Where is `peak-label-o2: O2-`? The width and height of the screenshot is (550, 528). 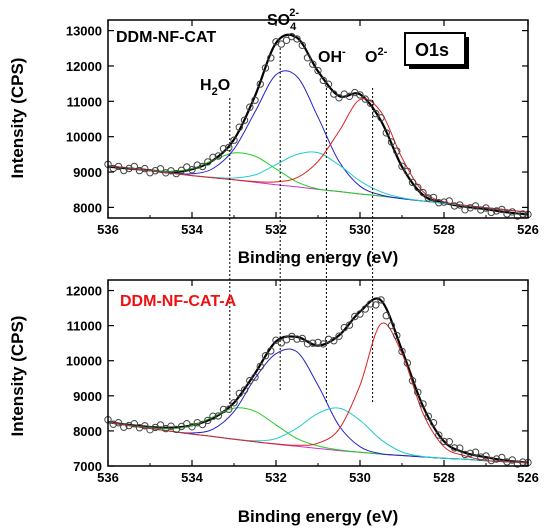
peak-label-o2: O2- is located at coordinates (376, 56).